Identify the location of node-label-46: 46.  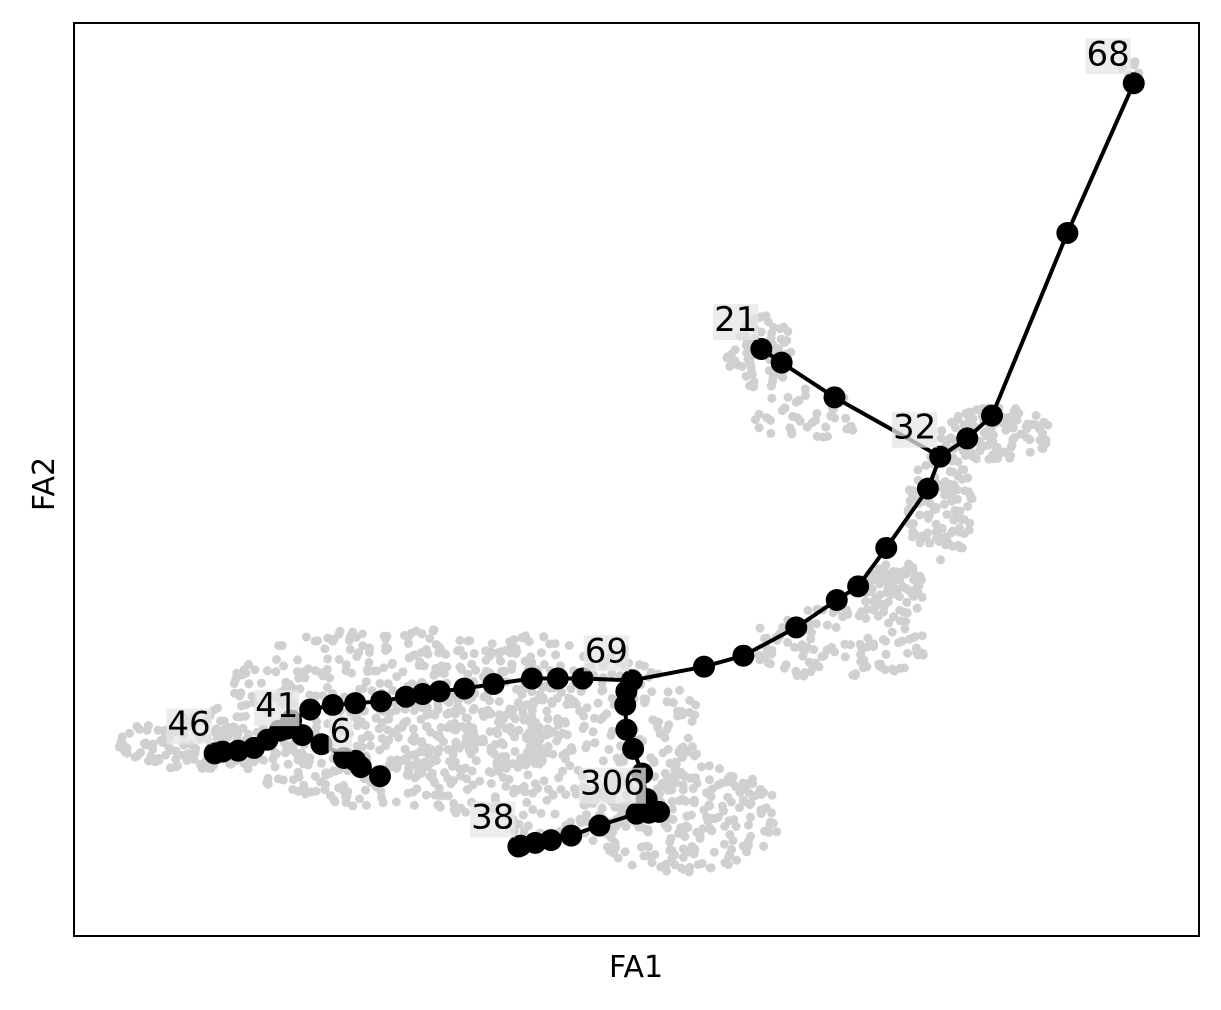
(188, 724).